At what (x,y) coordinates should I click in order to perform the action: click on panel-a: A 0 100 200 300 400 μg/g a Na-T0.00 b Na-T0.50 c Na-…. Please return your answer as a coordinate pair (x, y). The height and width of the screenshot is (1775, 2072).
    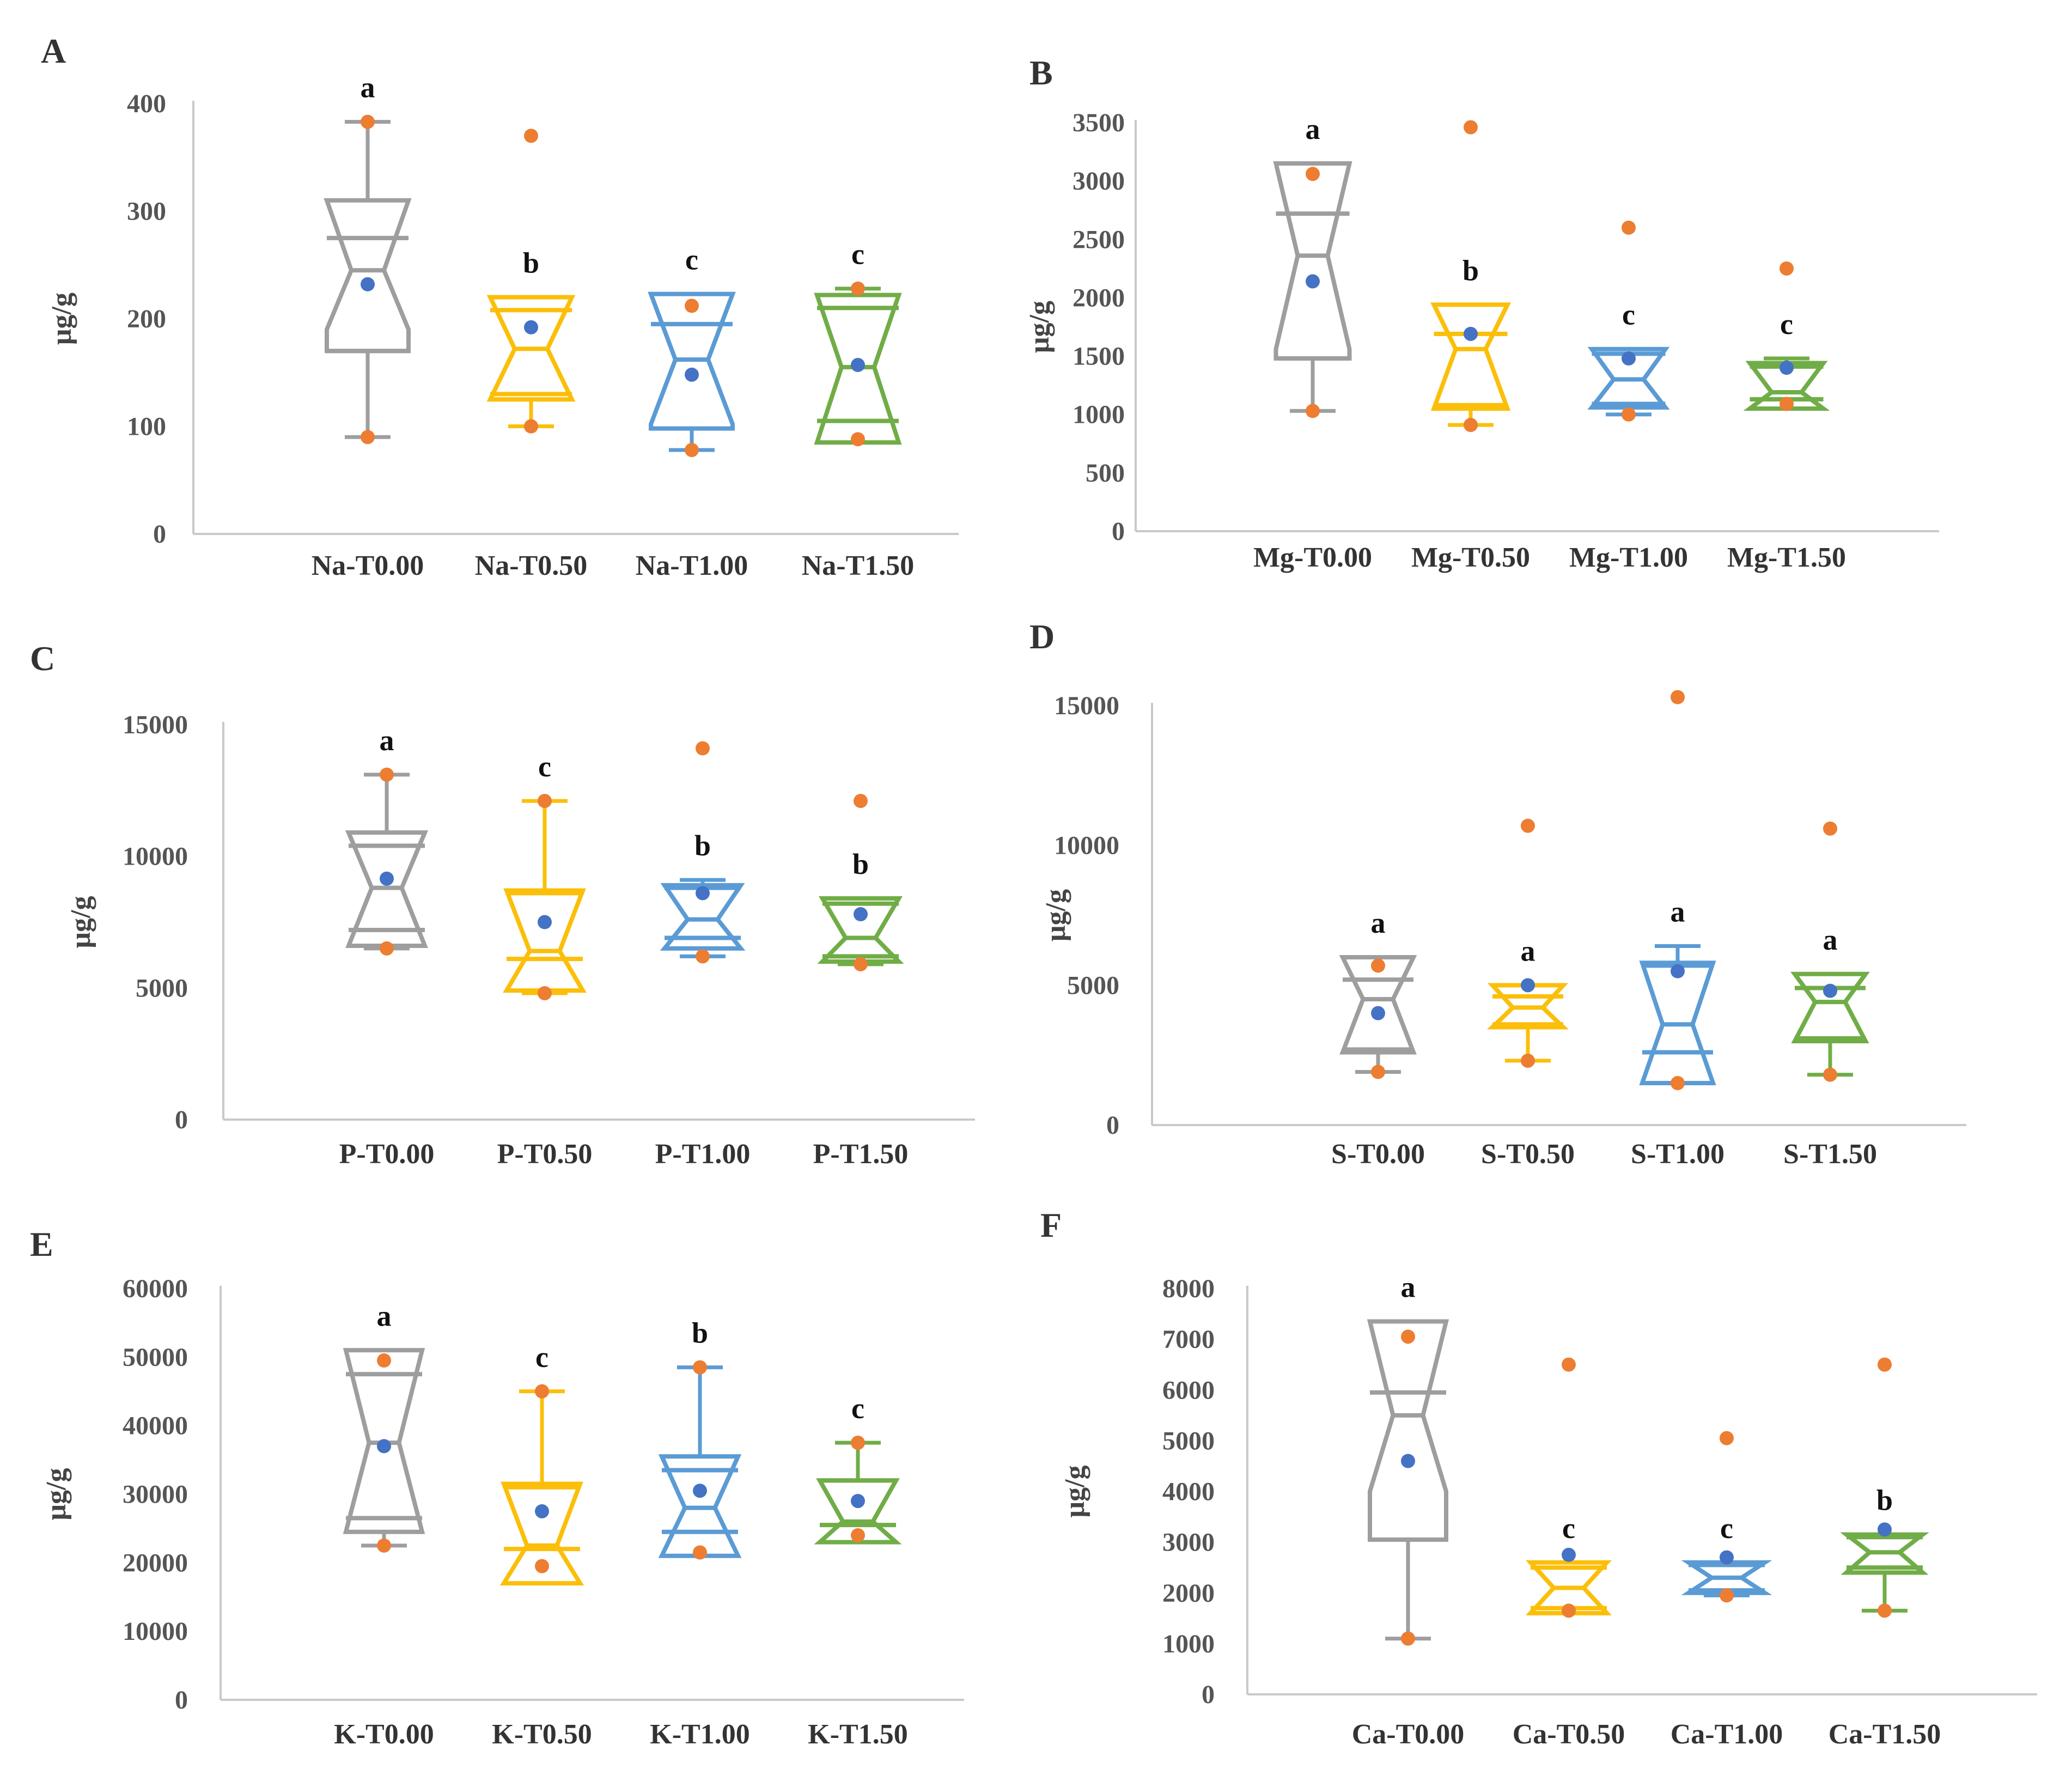
    Looking at the image, I should click on (500, 306).